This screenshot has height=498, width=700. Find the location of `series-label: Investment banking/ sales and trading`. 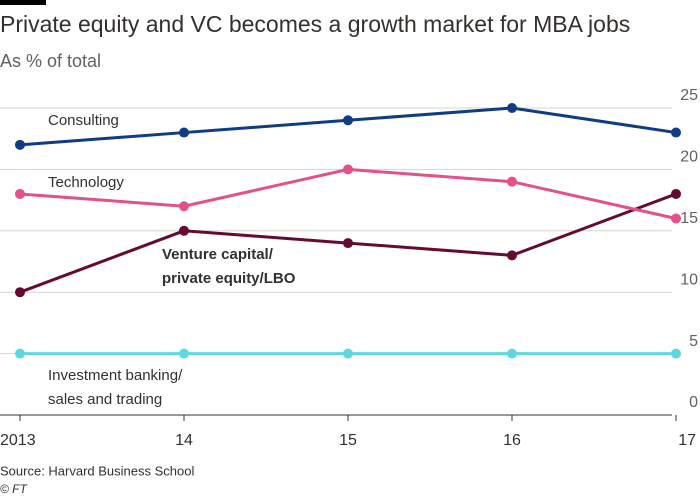

series-label: Investment banking/ sales and trading is located at coordinates (115, 387).